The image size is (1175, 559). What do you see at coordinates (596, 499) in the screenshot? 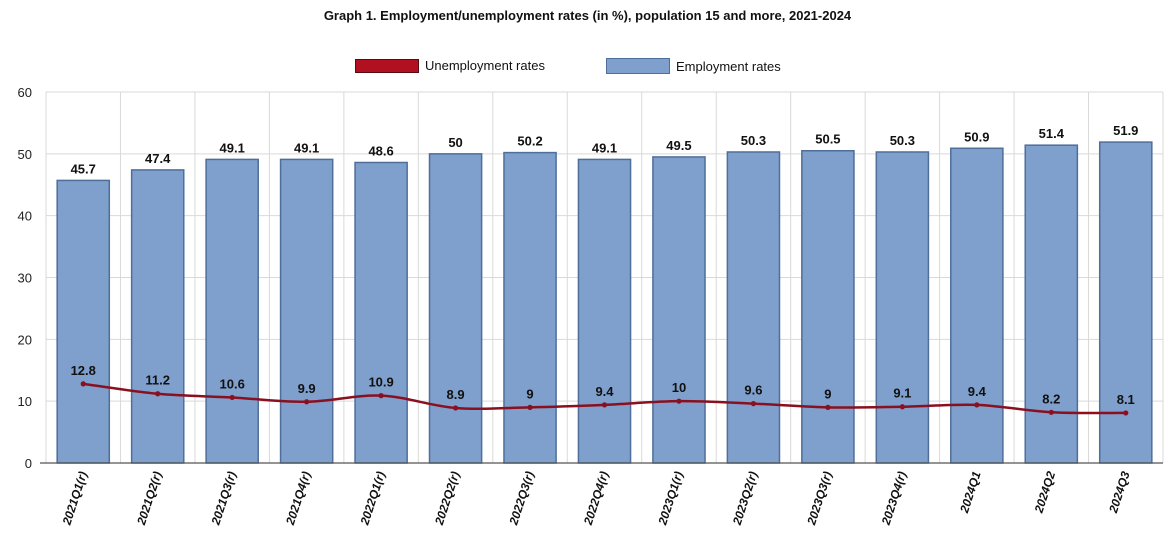
I see `x-category-label: 2022Q4(r)` at bounding box center [596, 499].